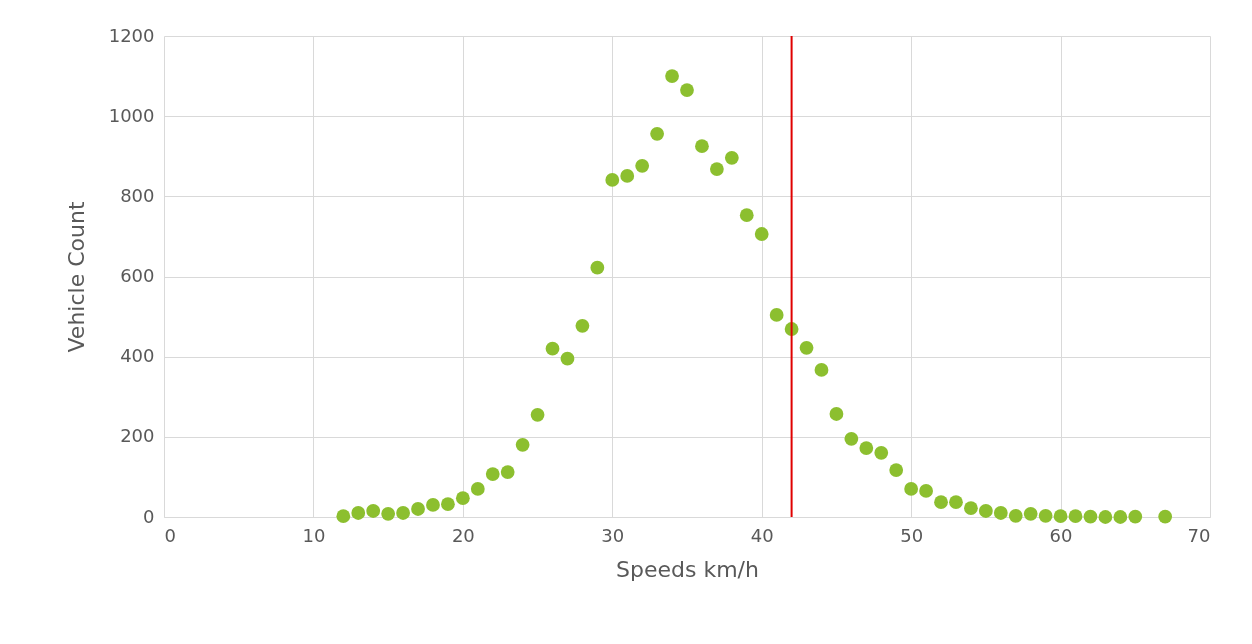 The width and height of the screenshot is (1252, 644). Describe the element at coordinates (137, 356) in the screenshot. I see `y-tick-label: 400` at that location.